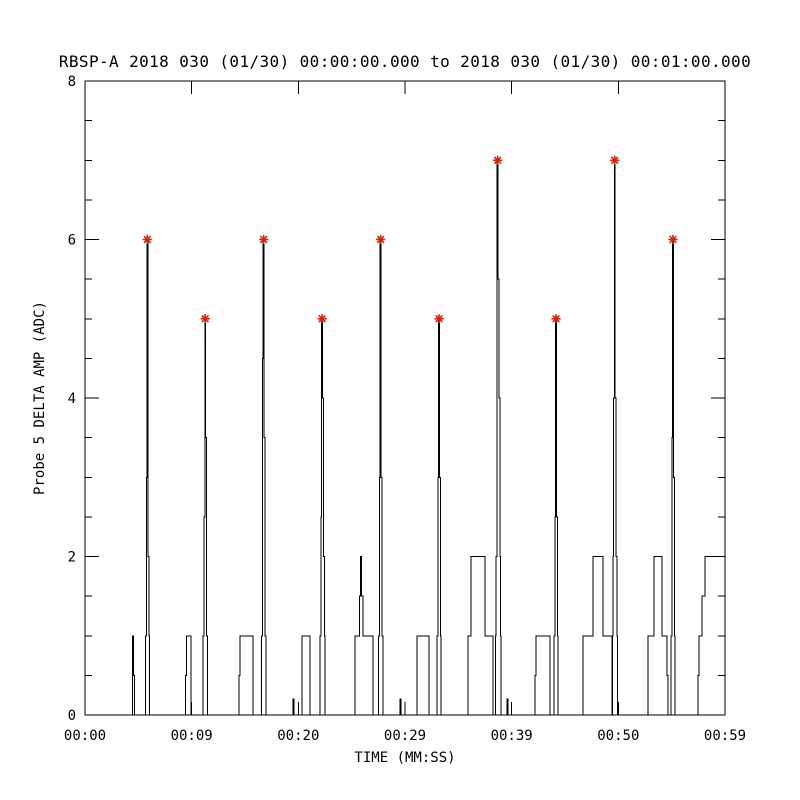 Image resolution: width=800 pixels, height=800 pixels. What do you see at coordinates (410, 239) in the screenshot?
I see `peak-markers` at bounding box center [410, 239].